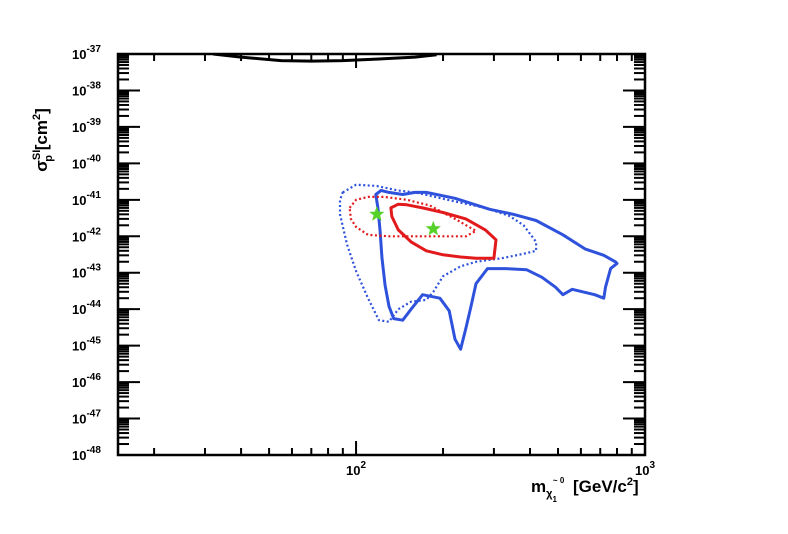 The width and height of the screenshot is (788, 534). What do you see at coordinates (86, 381) in the screenshot?
I see `y-tick-label: 10-46` at bounding box center [86, 381].